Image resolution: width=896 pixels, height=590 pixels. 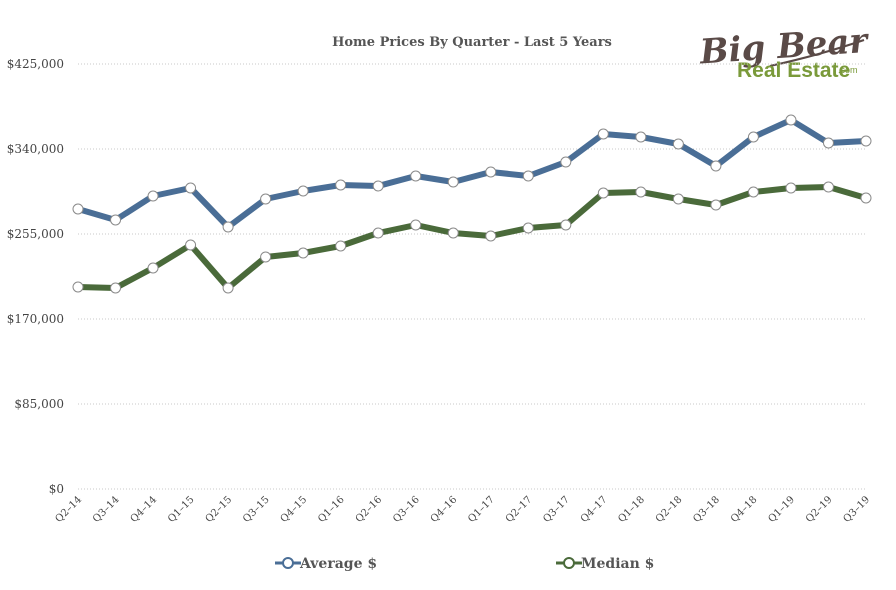 I want to click on x-tick-label: Q4–16, so click(x=444, y=509).